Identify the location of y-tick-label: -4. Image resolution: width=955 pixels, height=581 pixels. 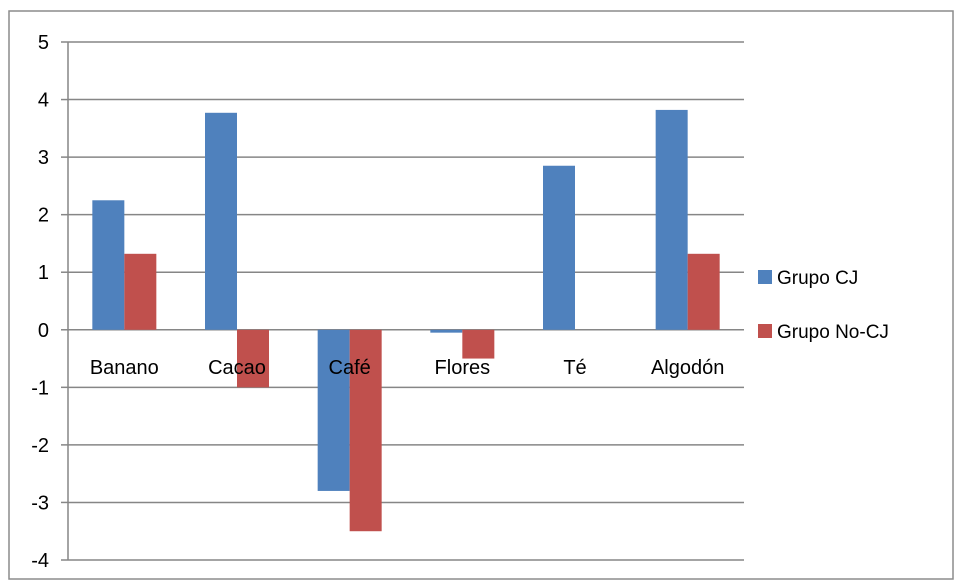
(40, 561).